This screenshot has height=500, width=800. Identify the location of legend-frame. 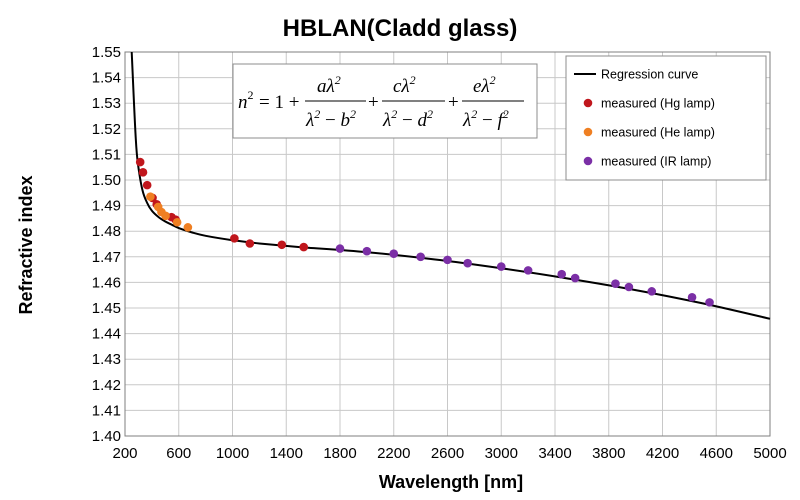
(666, 118).